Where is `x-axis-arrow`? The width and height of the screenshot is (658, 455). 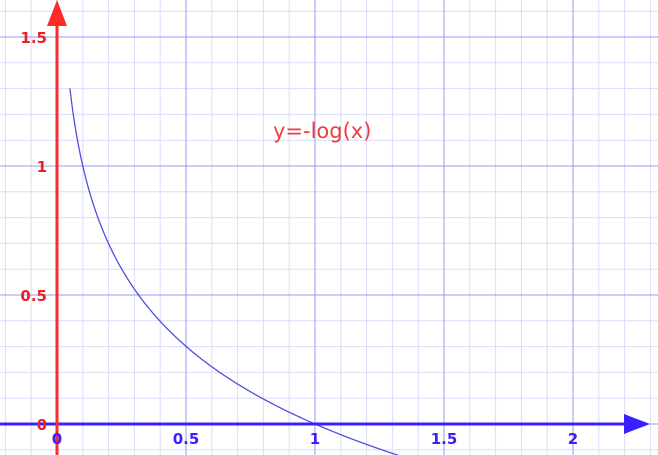
x-axis-arrow is located at coordinates (637, 424).